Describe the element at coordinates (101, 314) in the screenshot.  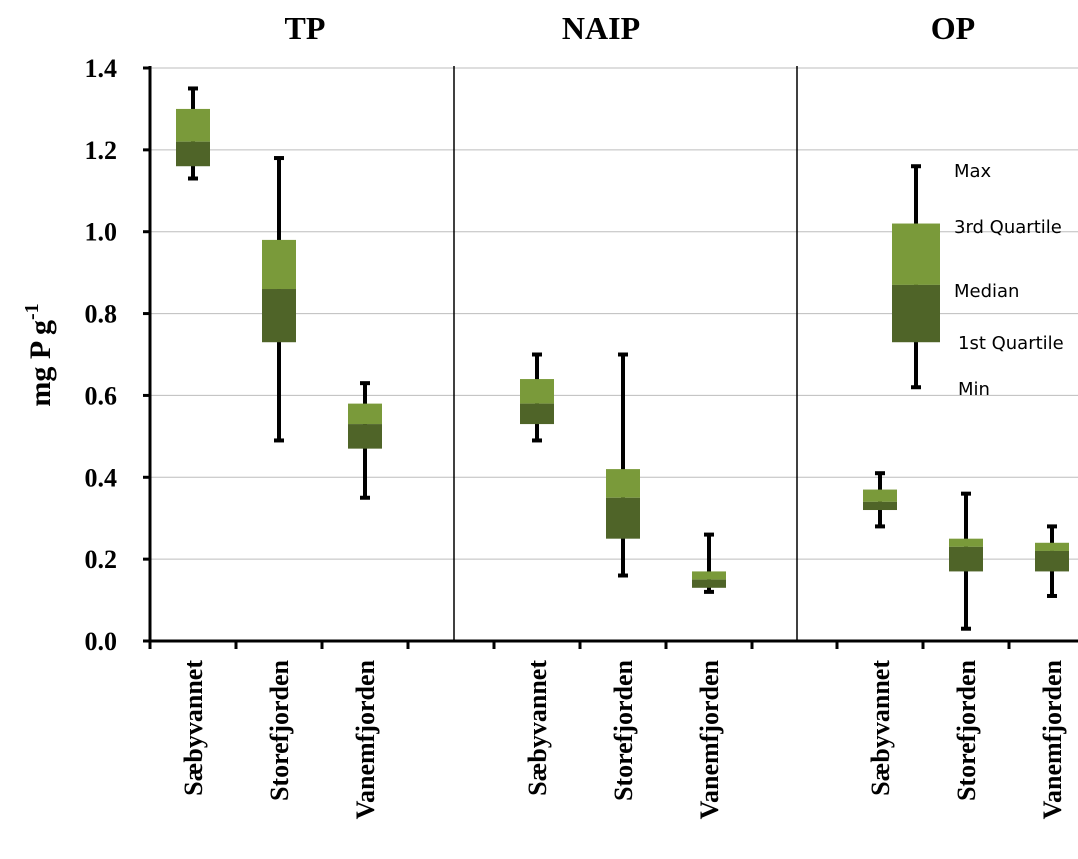
I see `y-tick-label: 0.8` at that location.